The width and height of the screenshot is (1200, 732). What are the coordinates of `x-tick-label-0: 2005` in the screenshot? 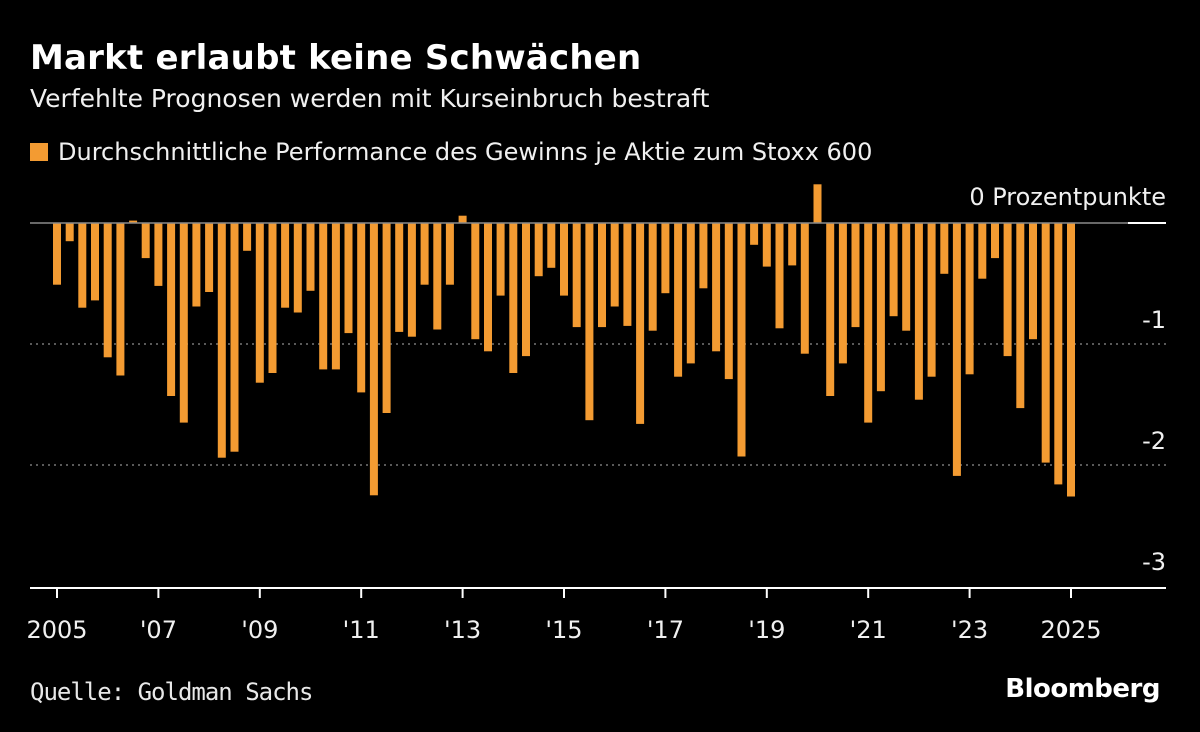 It's located at (56, 630).